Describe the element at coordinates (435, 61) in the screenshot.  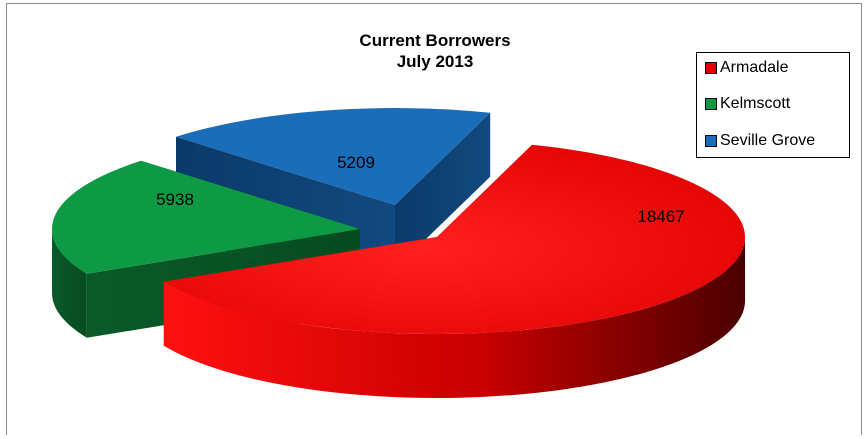
I see `chart-title-line2: July 2013` at that location.